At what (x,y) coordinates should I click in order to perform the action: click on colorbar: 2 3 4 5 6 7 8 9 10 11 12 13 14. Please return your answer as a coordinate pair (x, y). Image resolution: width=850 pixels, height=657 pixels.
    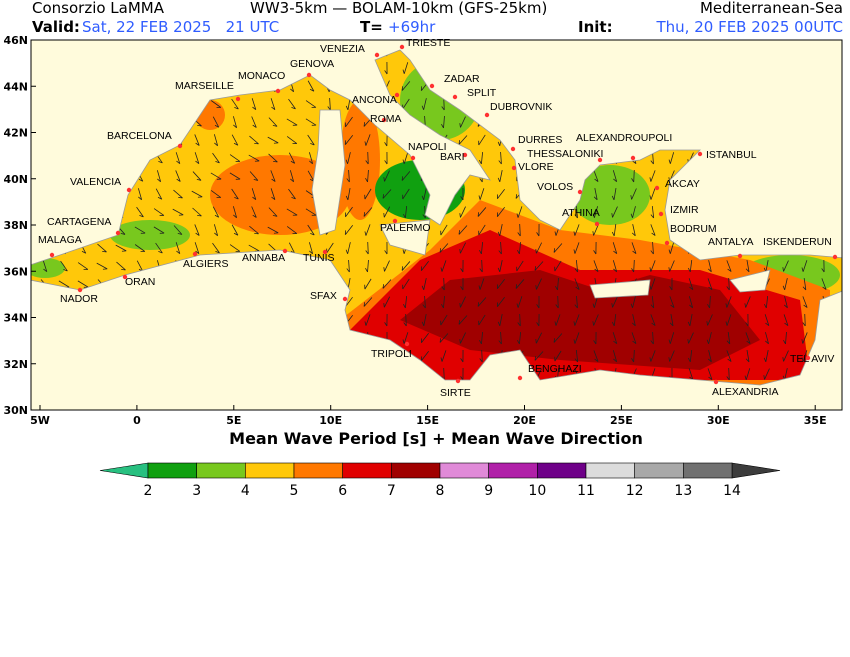
    Looking at the image, I should click on (440, 480).